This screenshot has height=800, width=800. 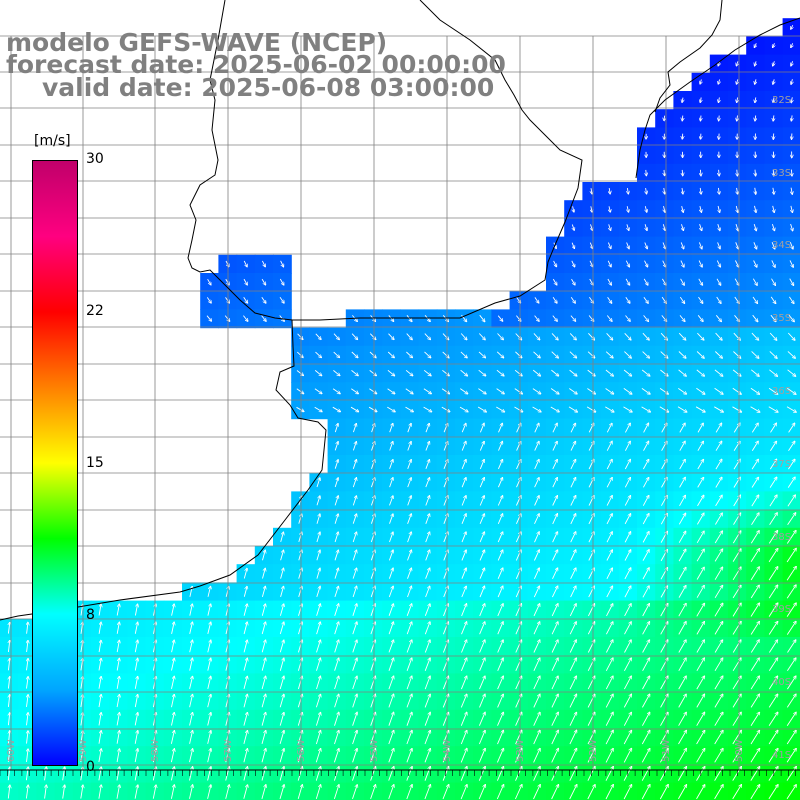 What do you see at coordinates (55, 463) in the screenshot?
I see `colorbar` at bounding box center [55, 463].